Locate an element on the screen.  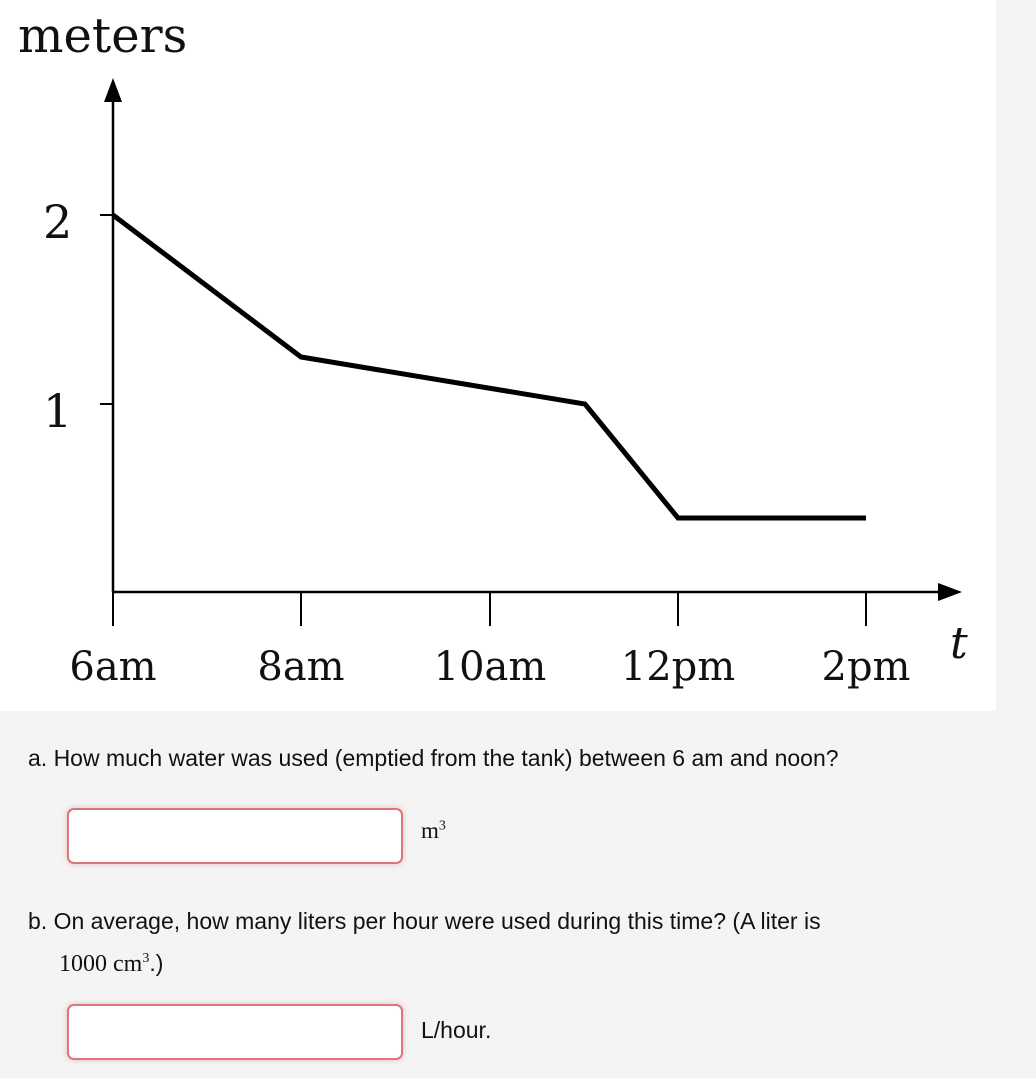
question-b-math: 1000 cm3 is located at coordinates (88, 964).